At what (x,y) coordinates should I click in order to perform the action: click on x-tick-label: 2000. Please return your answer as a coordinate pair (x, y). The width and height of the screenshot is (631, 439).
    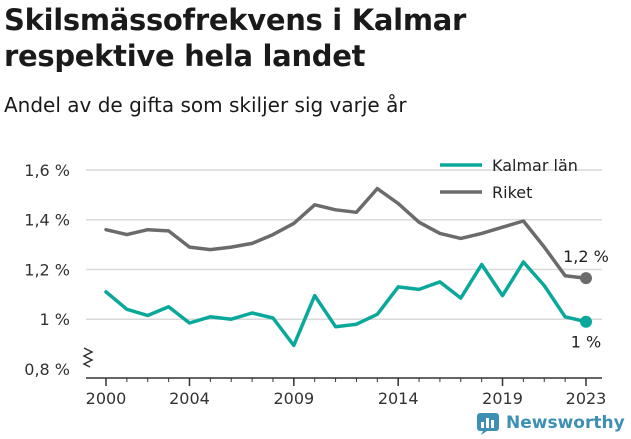
    Looking at the image, I should click on (106, 398).